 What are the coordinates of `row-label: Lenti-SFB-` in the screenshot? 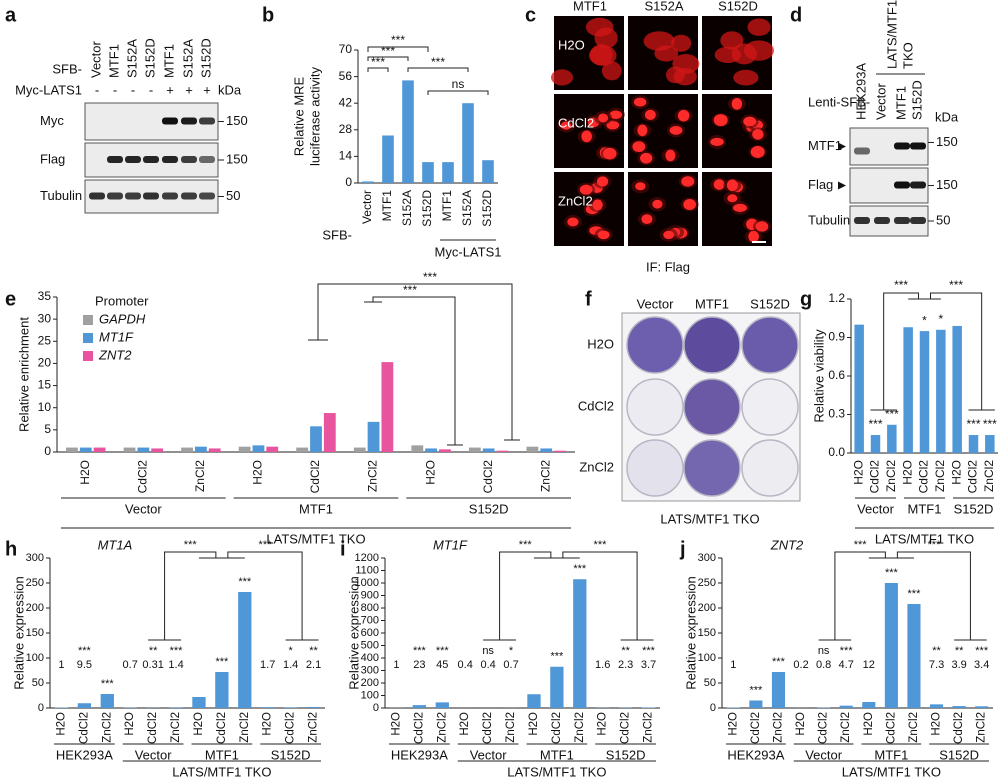 It's located at (839, 101).